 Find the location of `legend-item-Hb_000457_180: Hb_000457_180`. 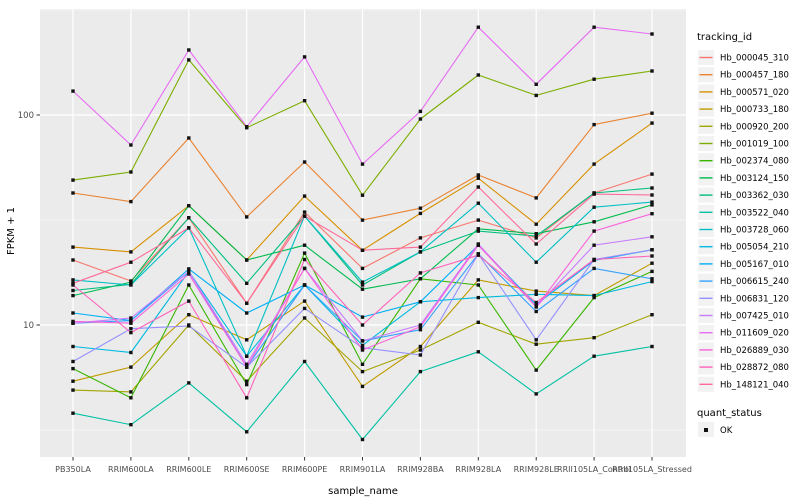

legend-item-Hb_000457_180: Hb_000457_180 is located at coordinates (743, 75).